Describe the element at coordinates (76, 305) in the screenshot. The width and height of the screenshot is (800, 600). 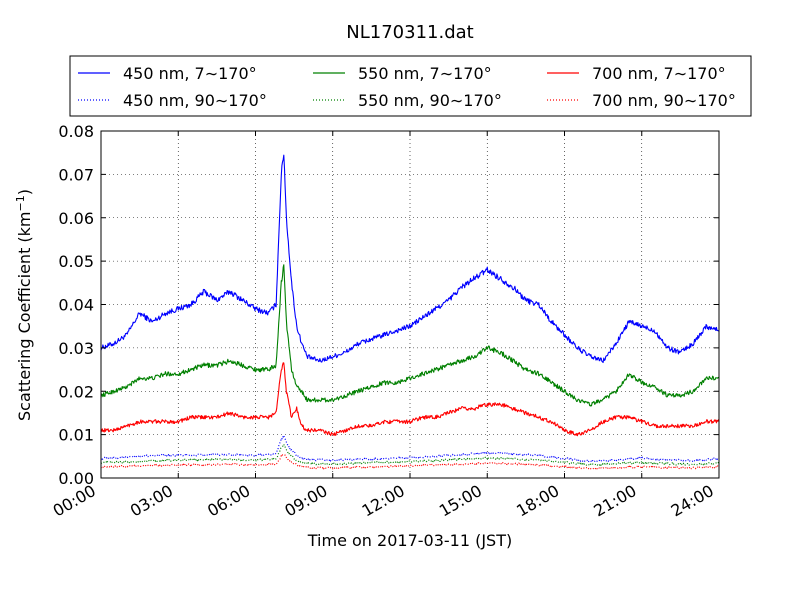
I see `y-tick-label: 0.04` at that location.